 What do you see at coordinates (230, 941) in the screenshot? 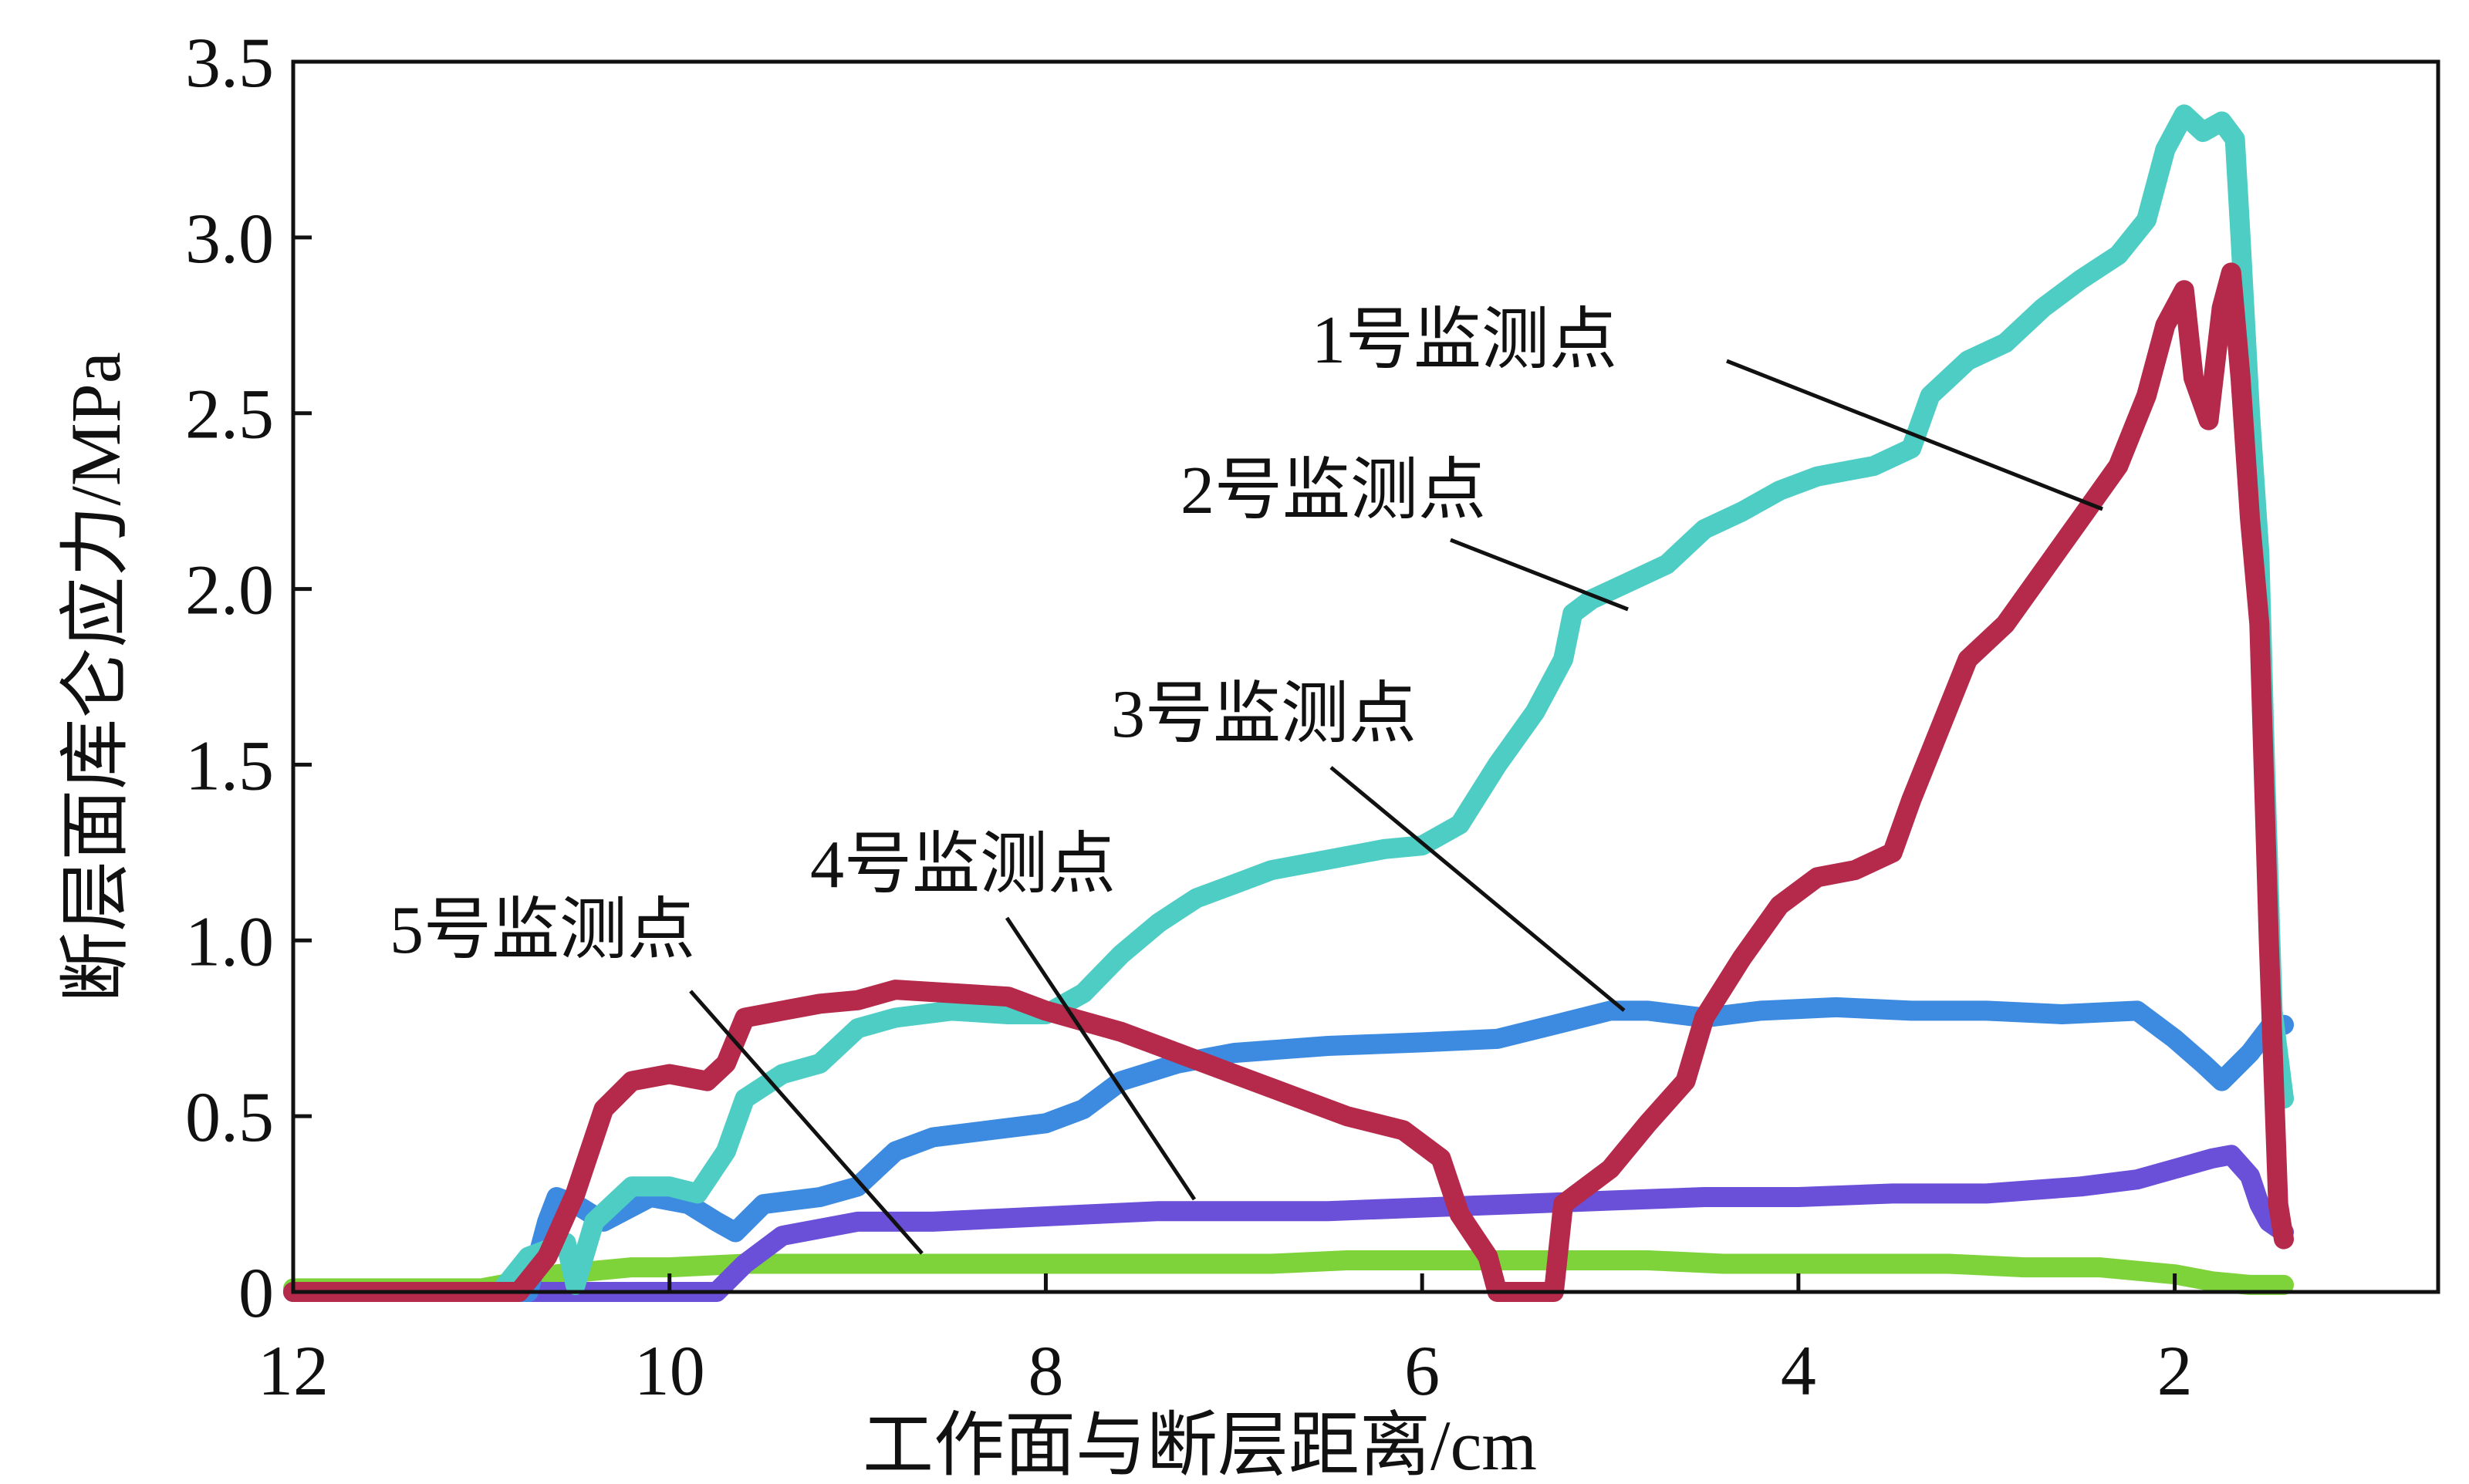
I see `y-tick-label: 1.0` at bounding box center [230, 941].